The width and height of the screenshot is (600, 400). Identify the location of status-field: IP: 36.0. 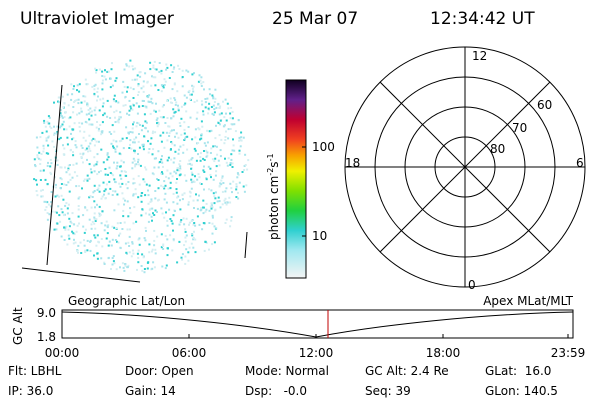
(30, 391).